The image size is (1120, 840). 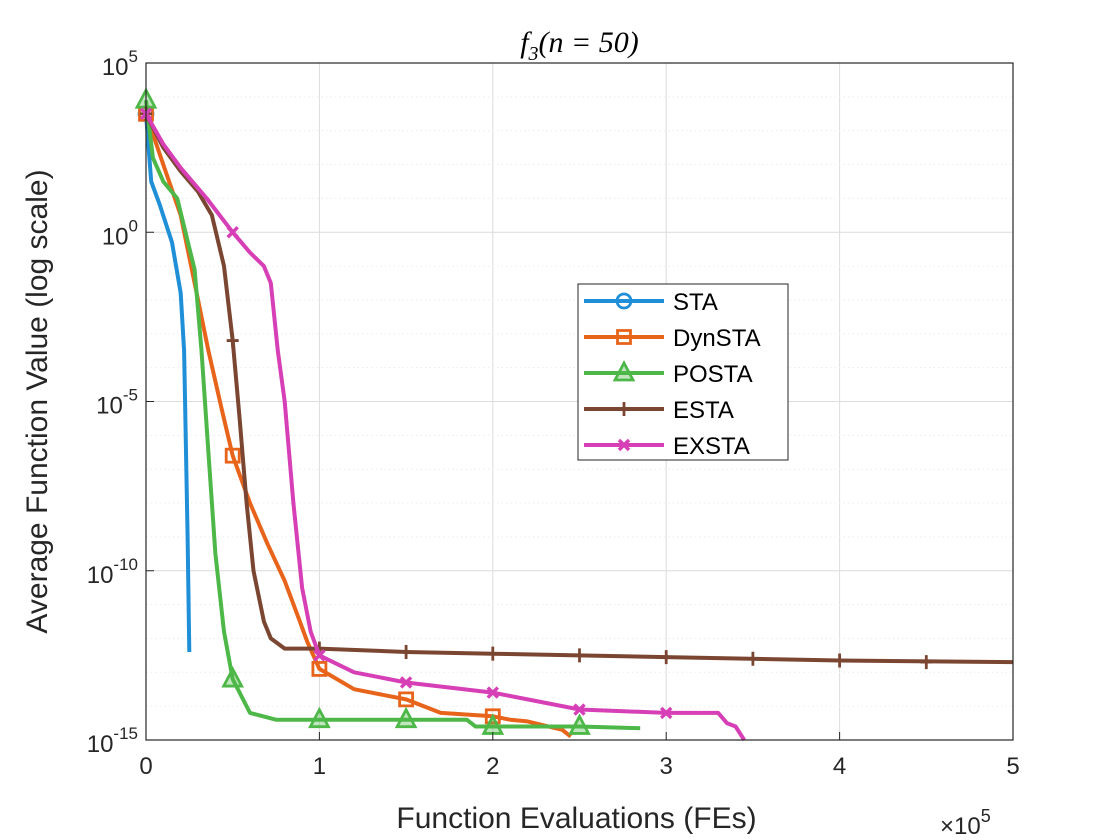 What do you see at coordinates (492, 766) in the screenshot?
I see `x-tick-label: 2` at bounding box center [492, 766].